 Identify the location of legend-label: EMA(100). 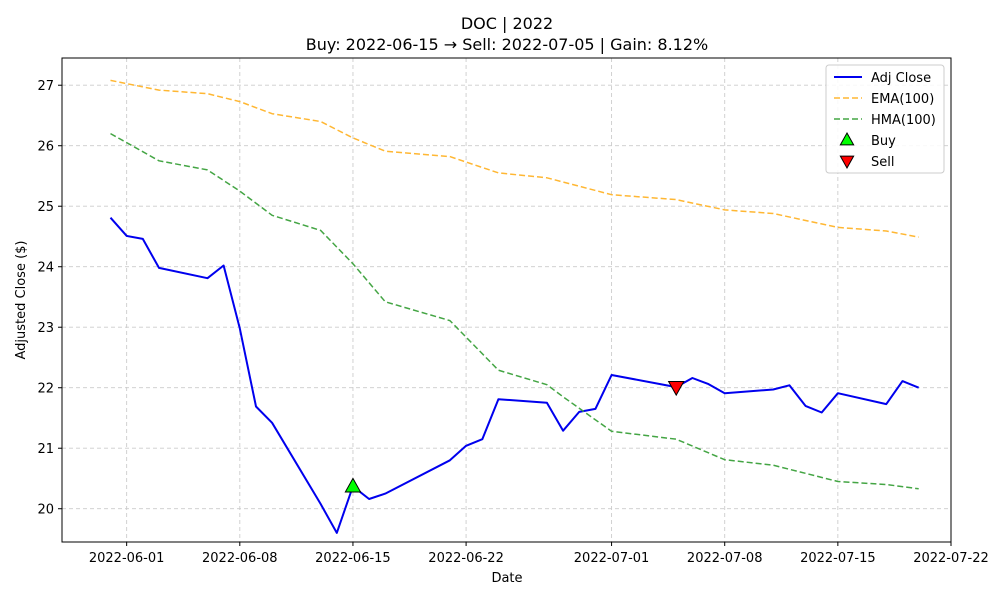
(902, 99).